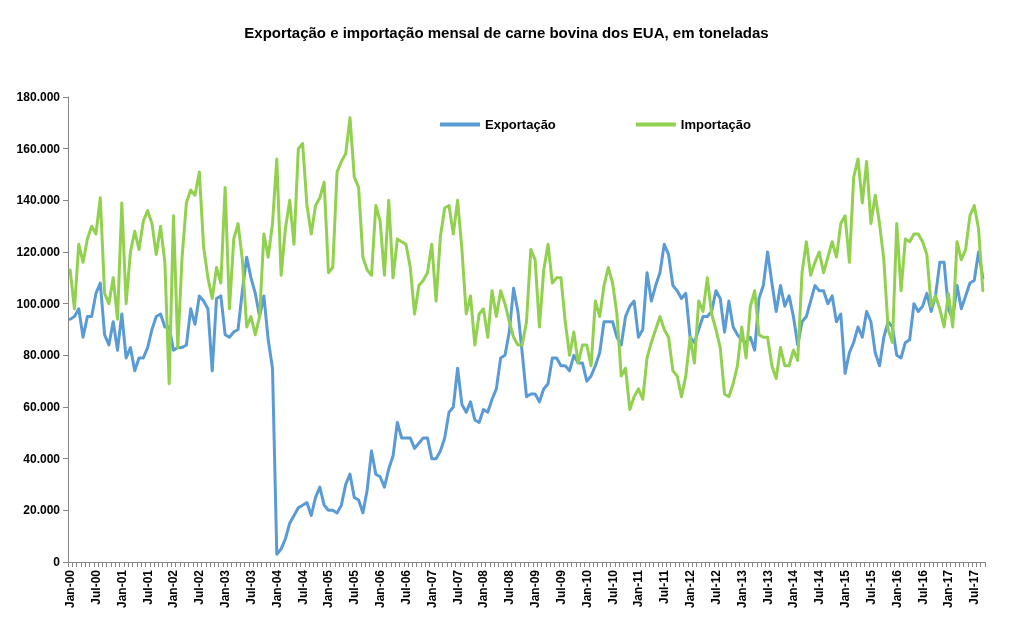  Describe the element at coordinates (845, 589) in the screenshot. I see `x-tick-label: Jan-15` at that location.